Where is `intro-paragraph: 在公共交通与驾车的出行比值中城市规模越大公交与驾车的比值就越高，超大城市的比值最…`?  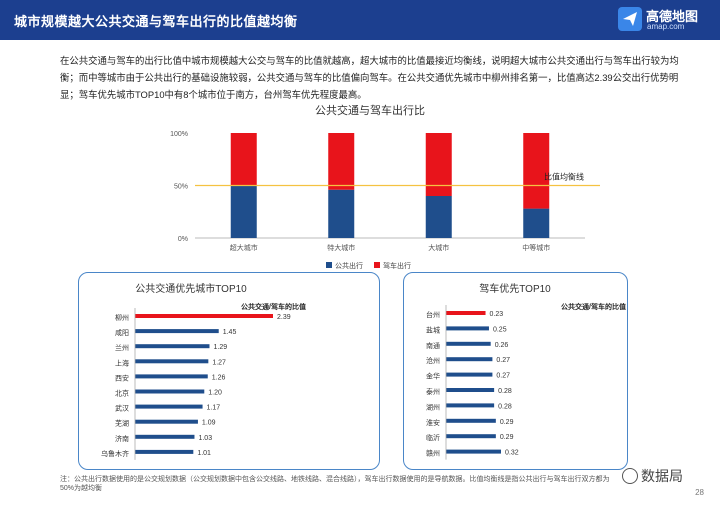 intro-paragraph: 在公共交通与驾车的出行比值中城市规模越大公交与驾车的比值就越高，超大城市的比值最… is located at coordinates (369, 77).